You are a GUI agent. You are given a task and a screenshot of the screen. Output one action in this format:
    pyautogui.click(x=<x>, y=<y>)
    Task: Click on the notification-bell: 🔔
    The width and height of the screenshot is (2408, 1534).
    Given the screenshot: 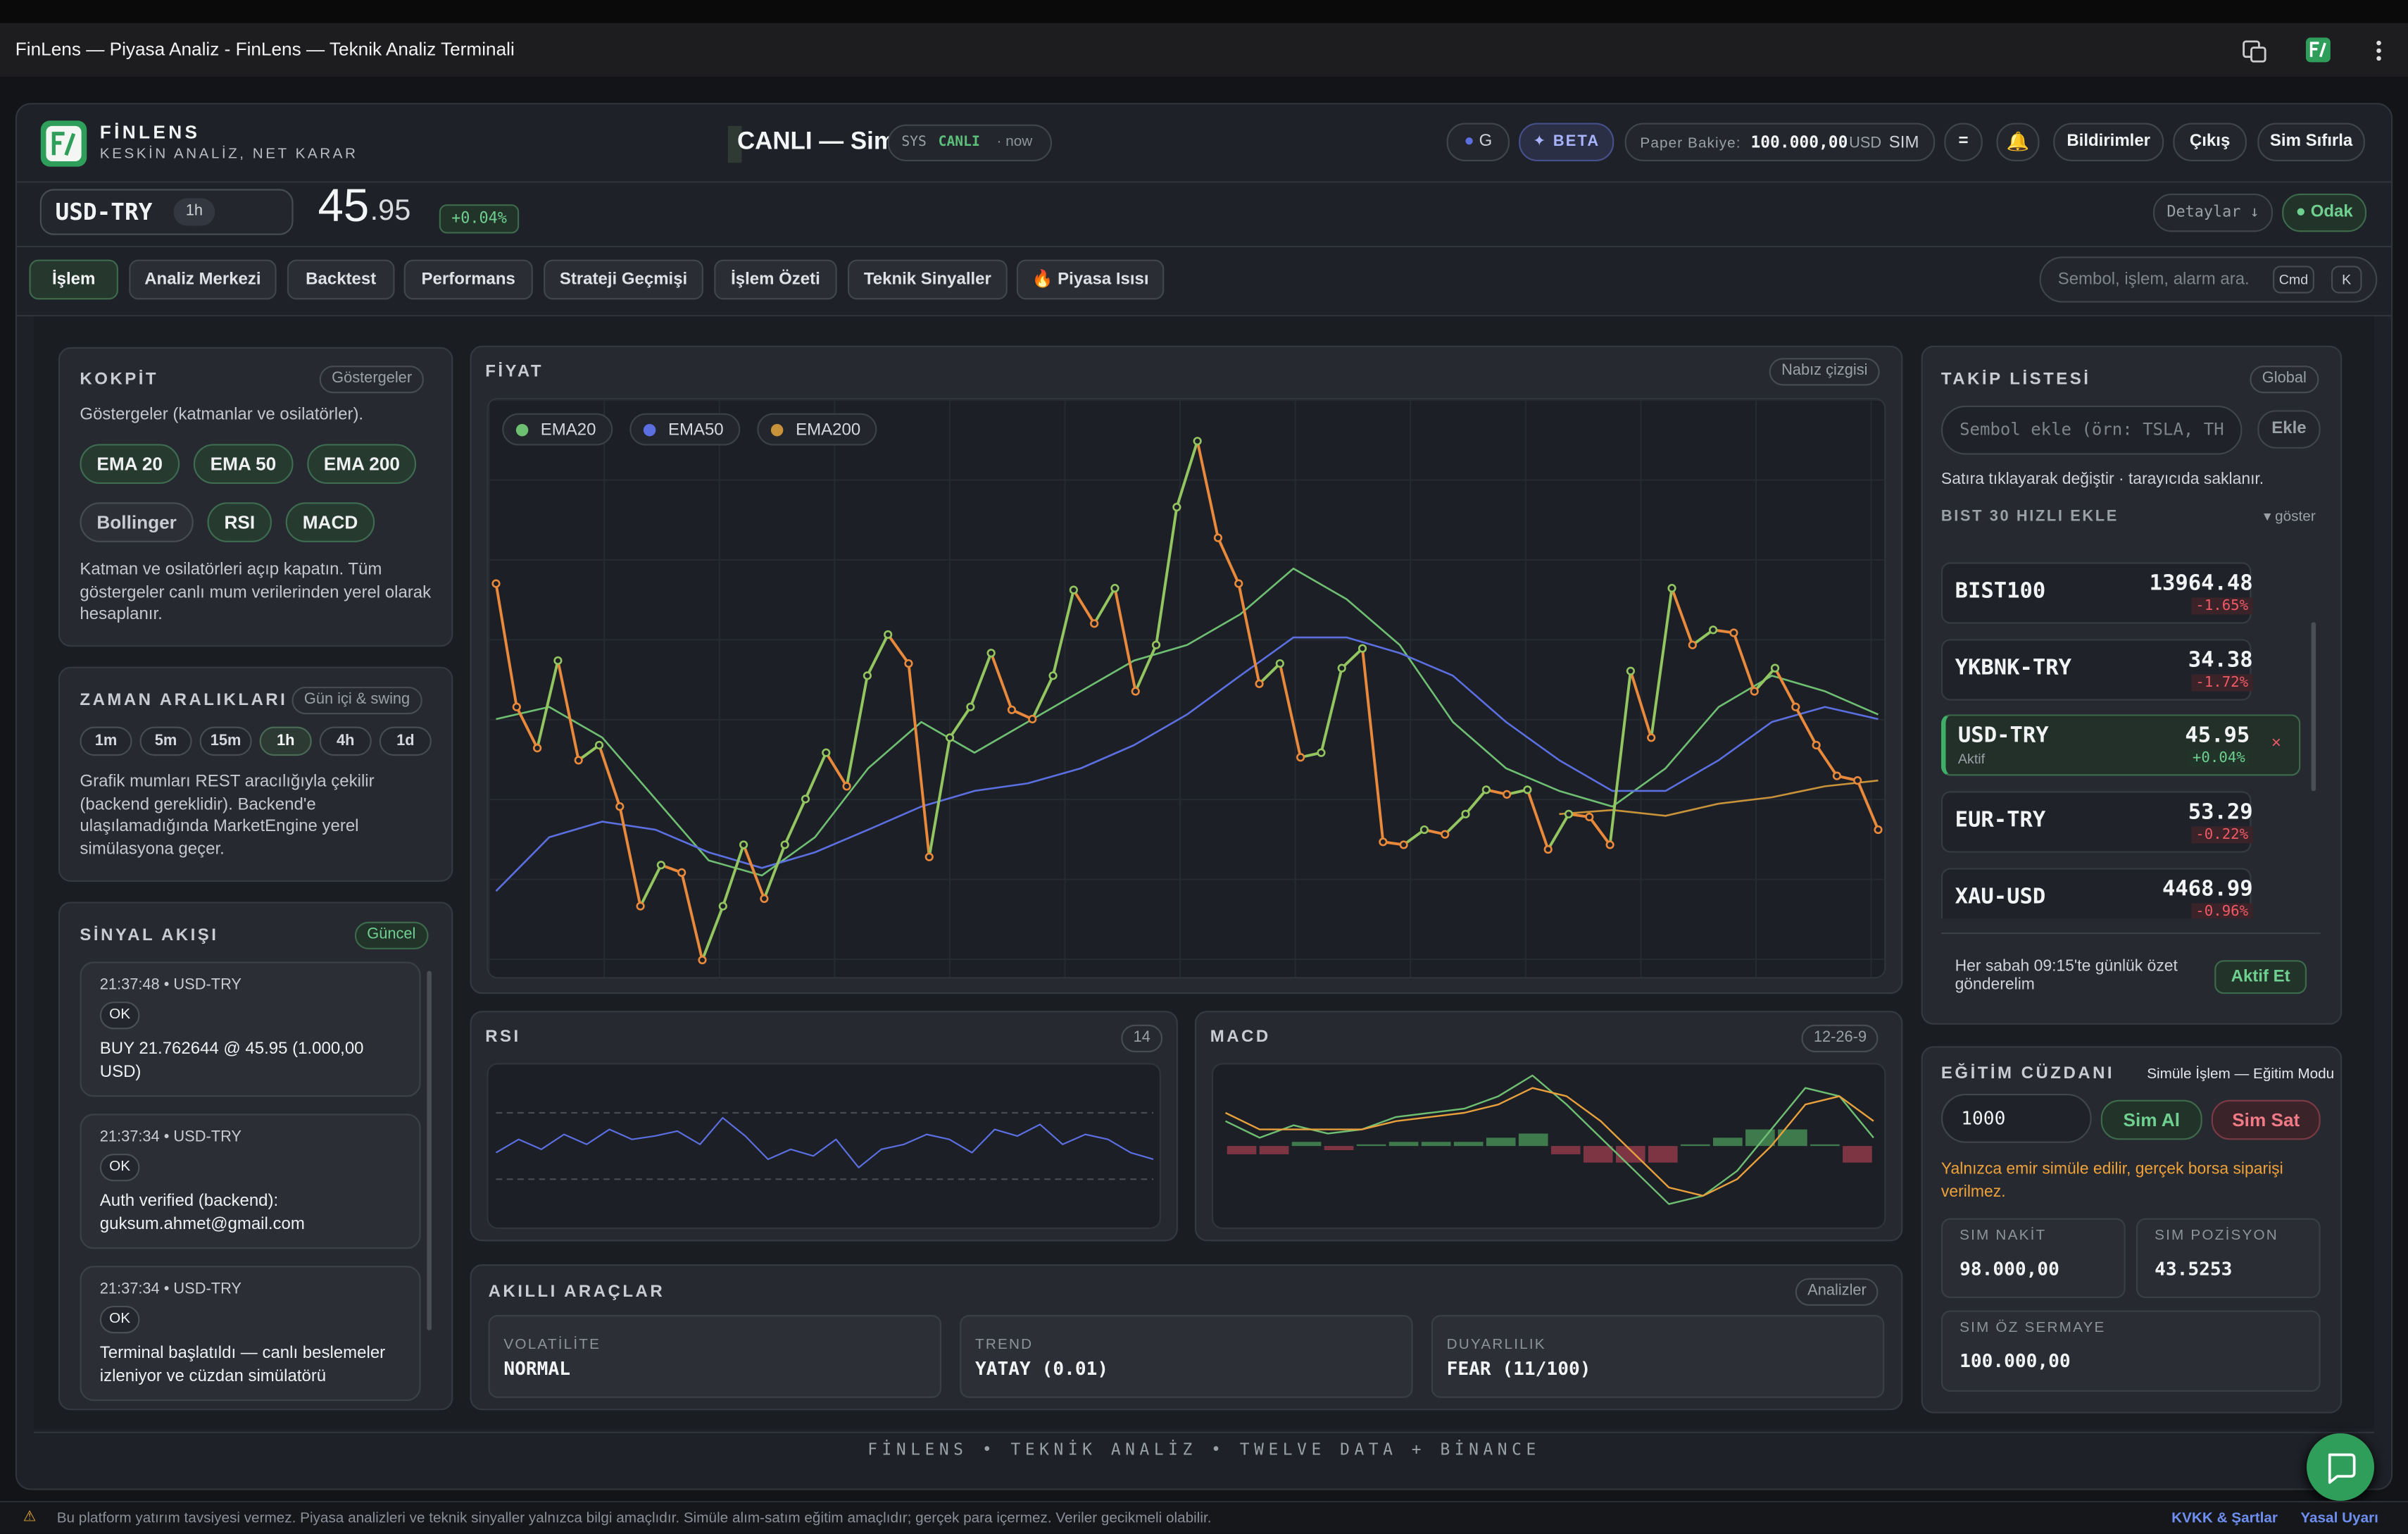 What is the action you would take?
    pyautogui.click(x=2018, y=142)
    